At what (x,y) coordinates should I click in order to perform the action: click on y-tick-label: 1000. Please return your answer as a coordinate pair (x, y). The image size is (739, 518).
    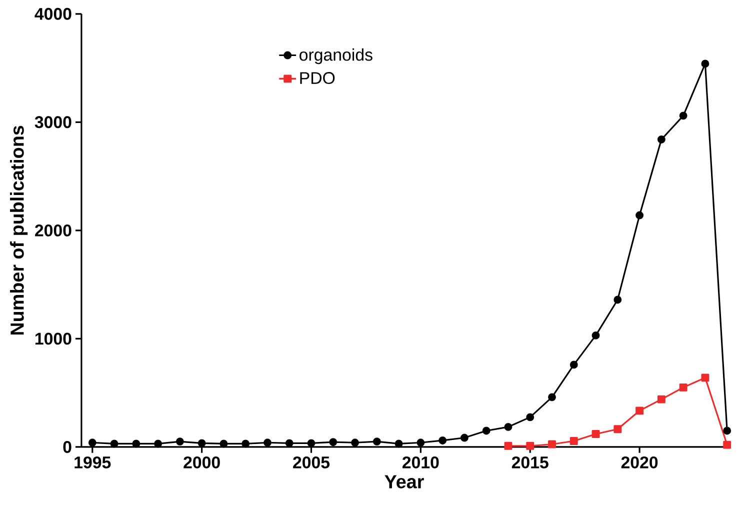
    Looking at the image, I should click on (53, 338).